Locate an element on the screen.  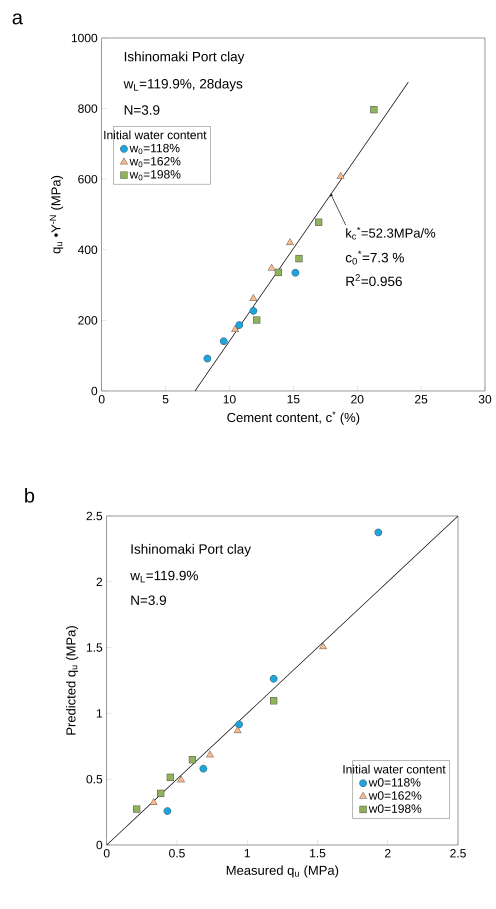
legend-label: w0=118% is located at coordinates (394, 782).